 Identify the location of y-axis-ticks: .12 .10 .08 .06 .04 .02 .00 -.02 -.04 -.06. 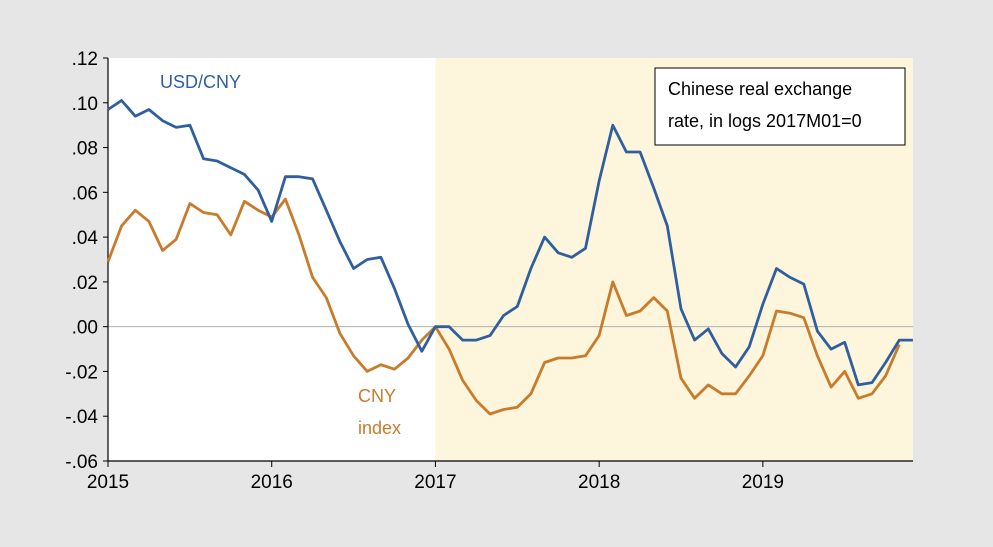
(86, 261).